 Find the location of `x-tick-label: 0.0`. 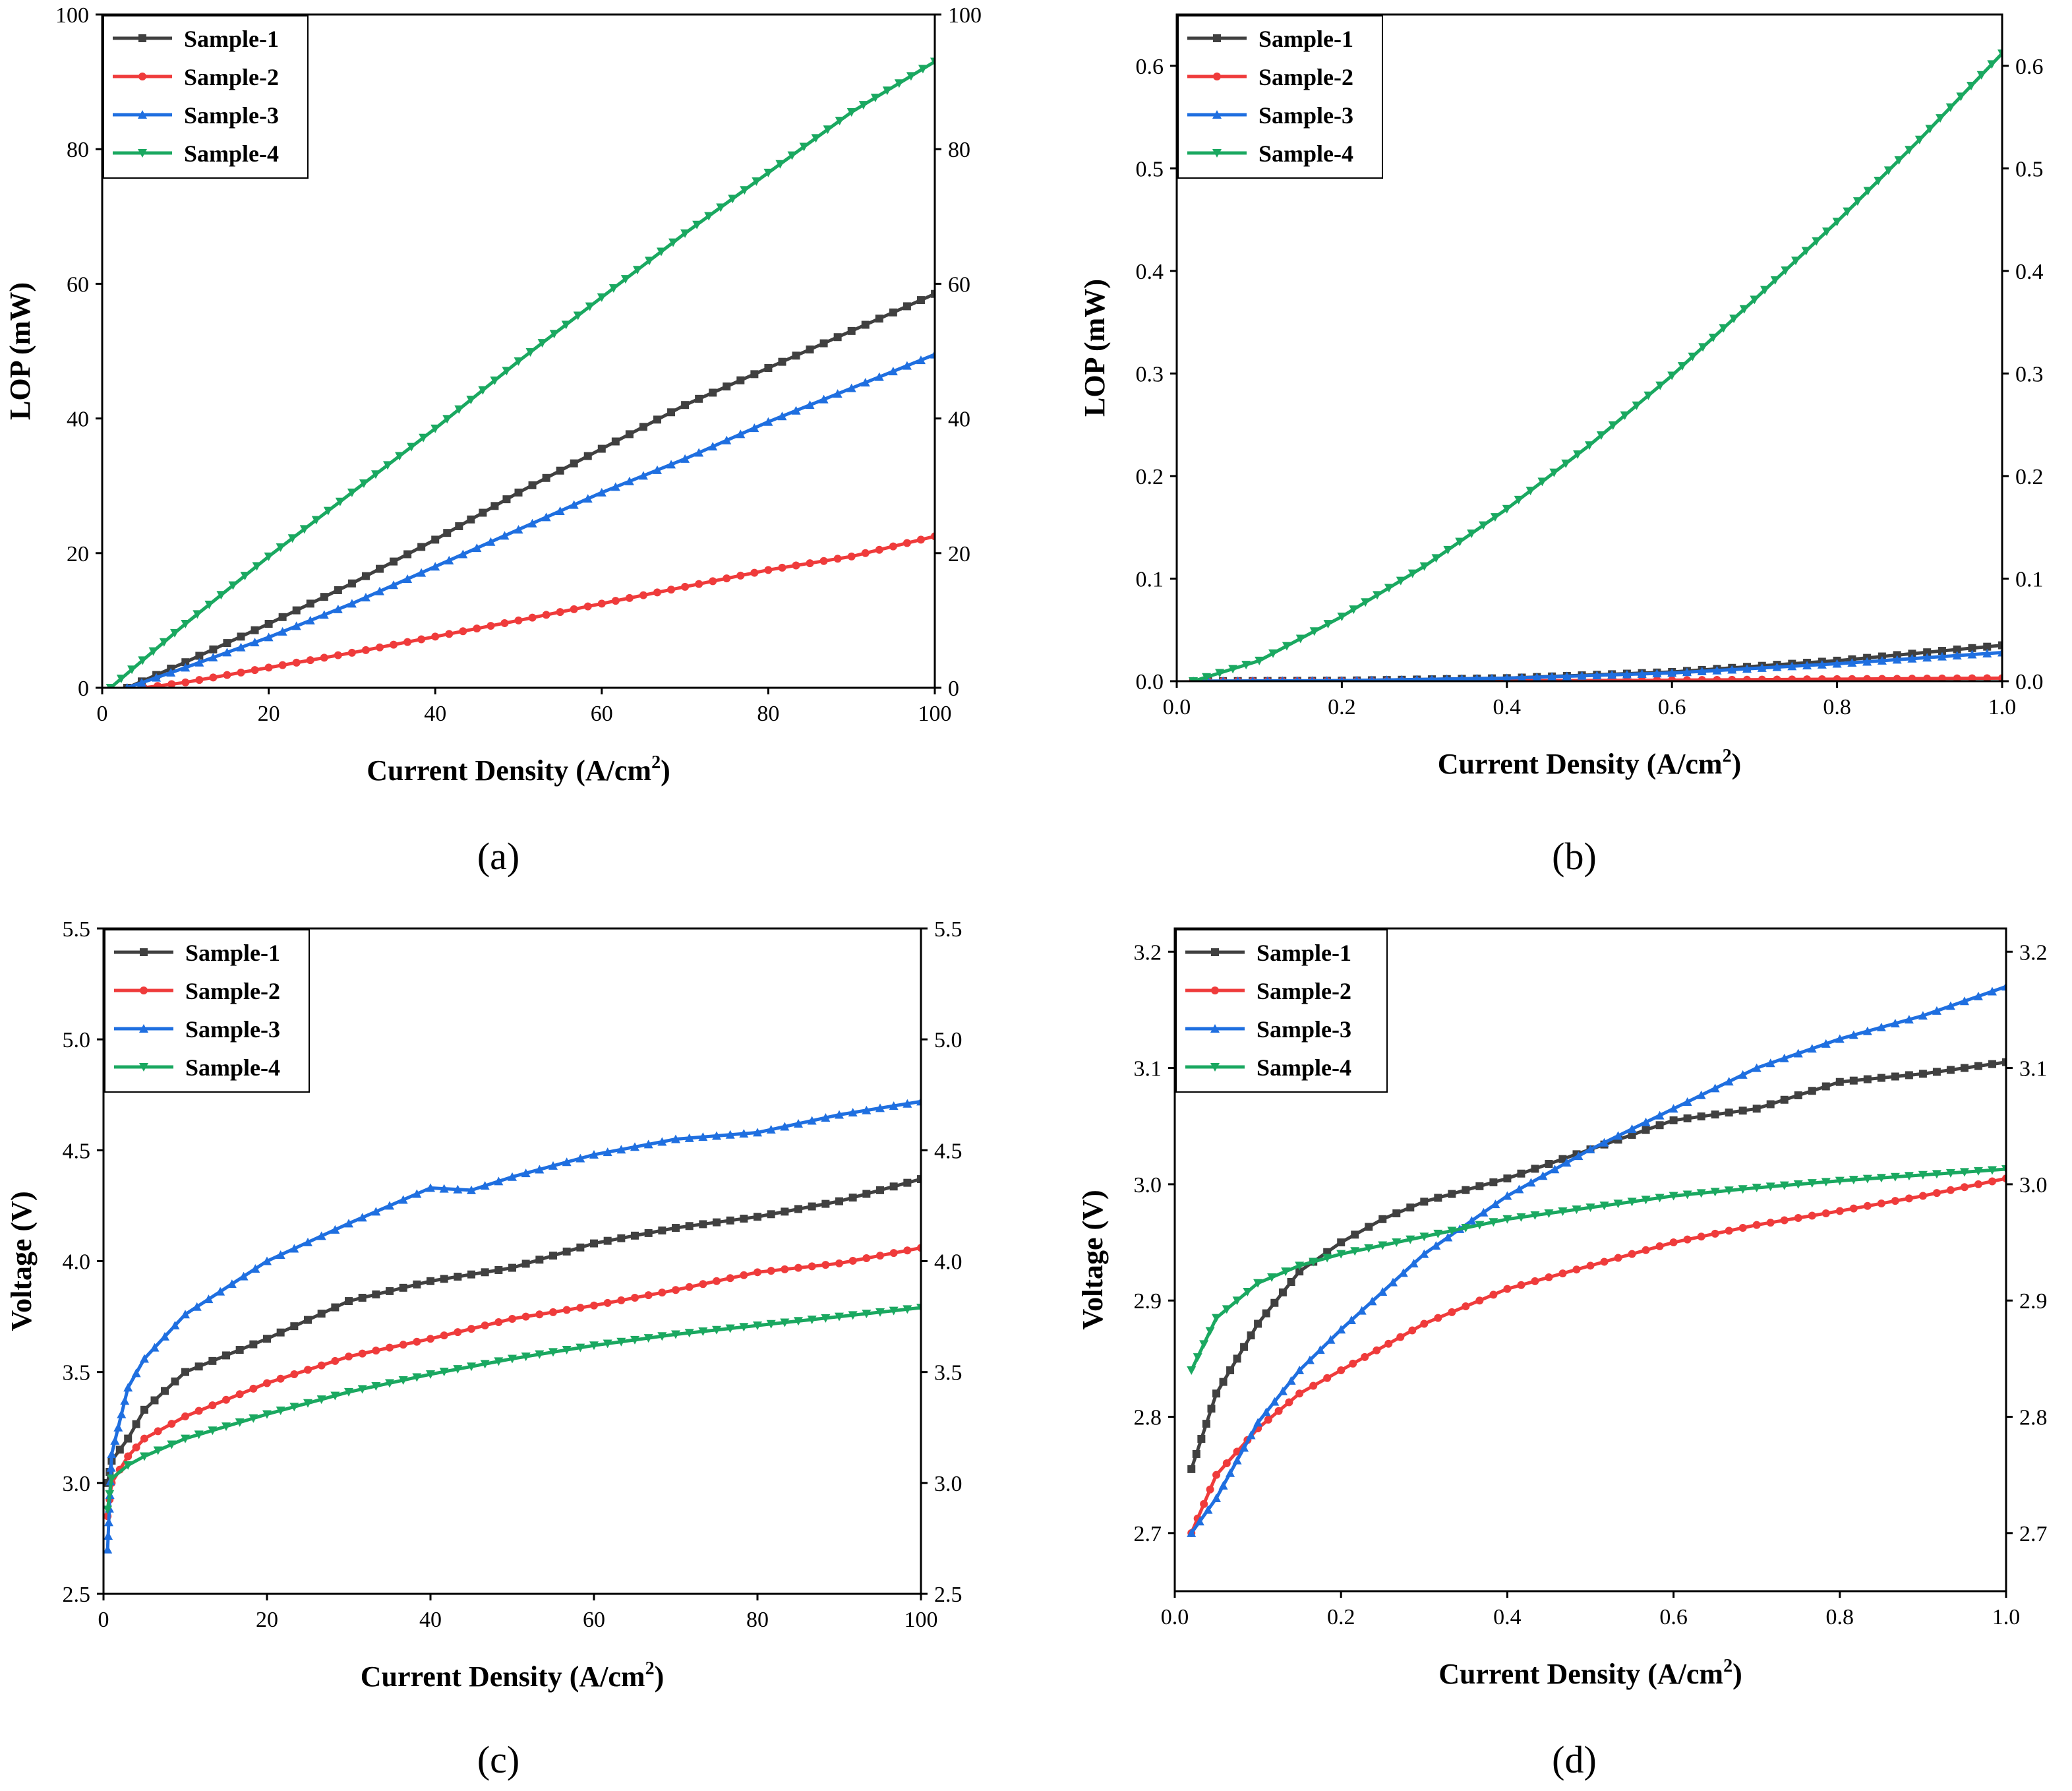

x-tick-label: 0.0 is located at coordinates (1175, 1617).